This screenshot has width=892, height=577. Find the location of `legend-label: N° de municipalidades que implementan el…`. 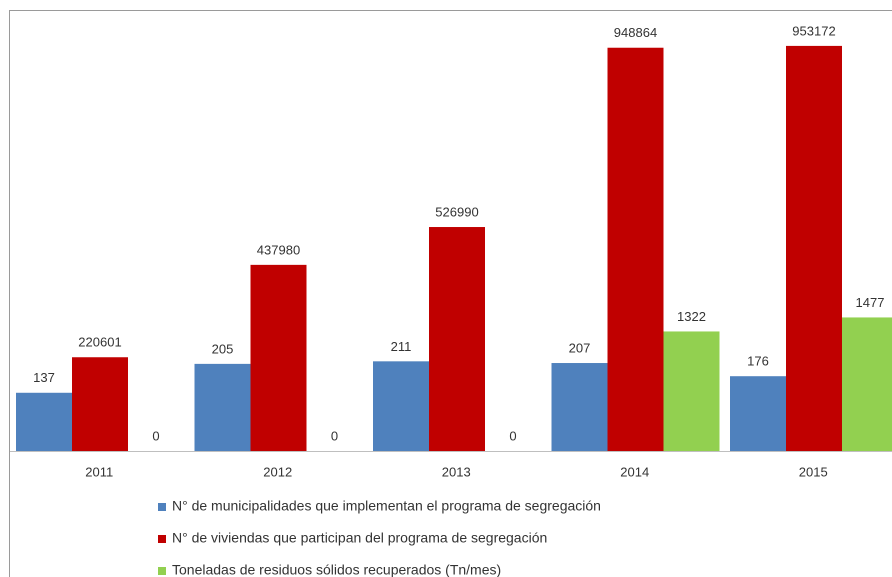

legend-label: N° de municipalidades que implementan el… is located at coordinates (386, 506).